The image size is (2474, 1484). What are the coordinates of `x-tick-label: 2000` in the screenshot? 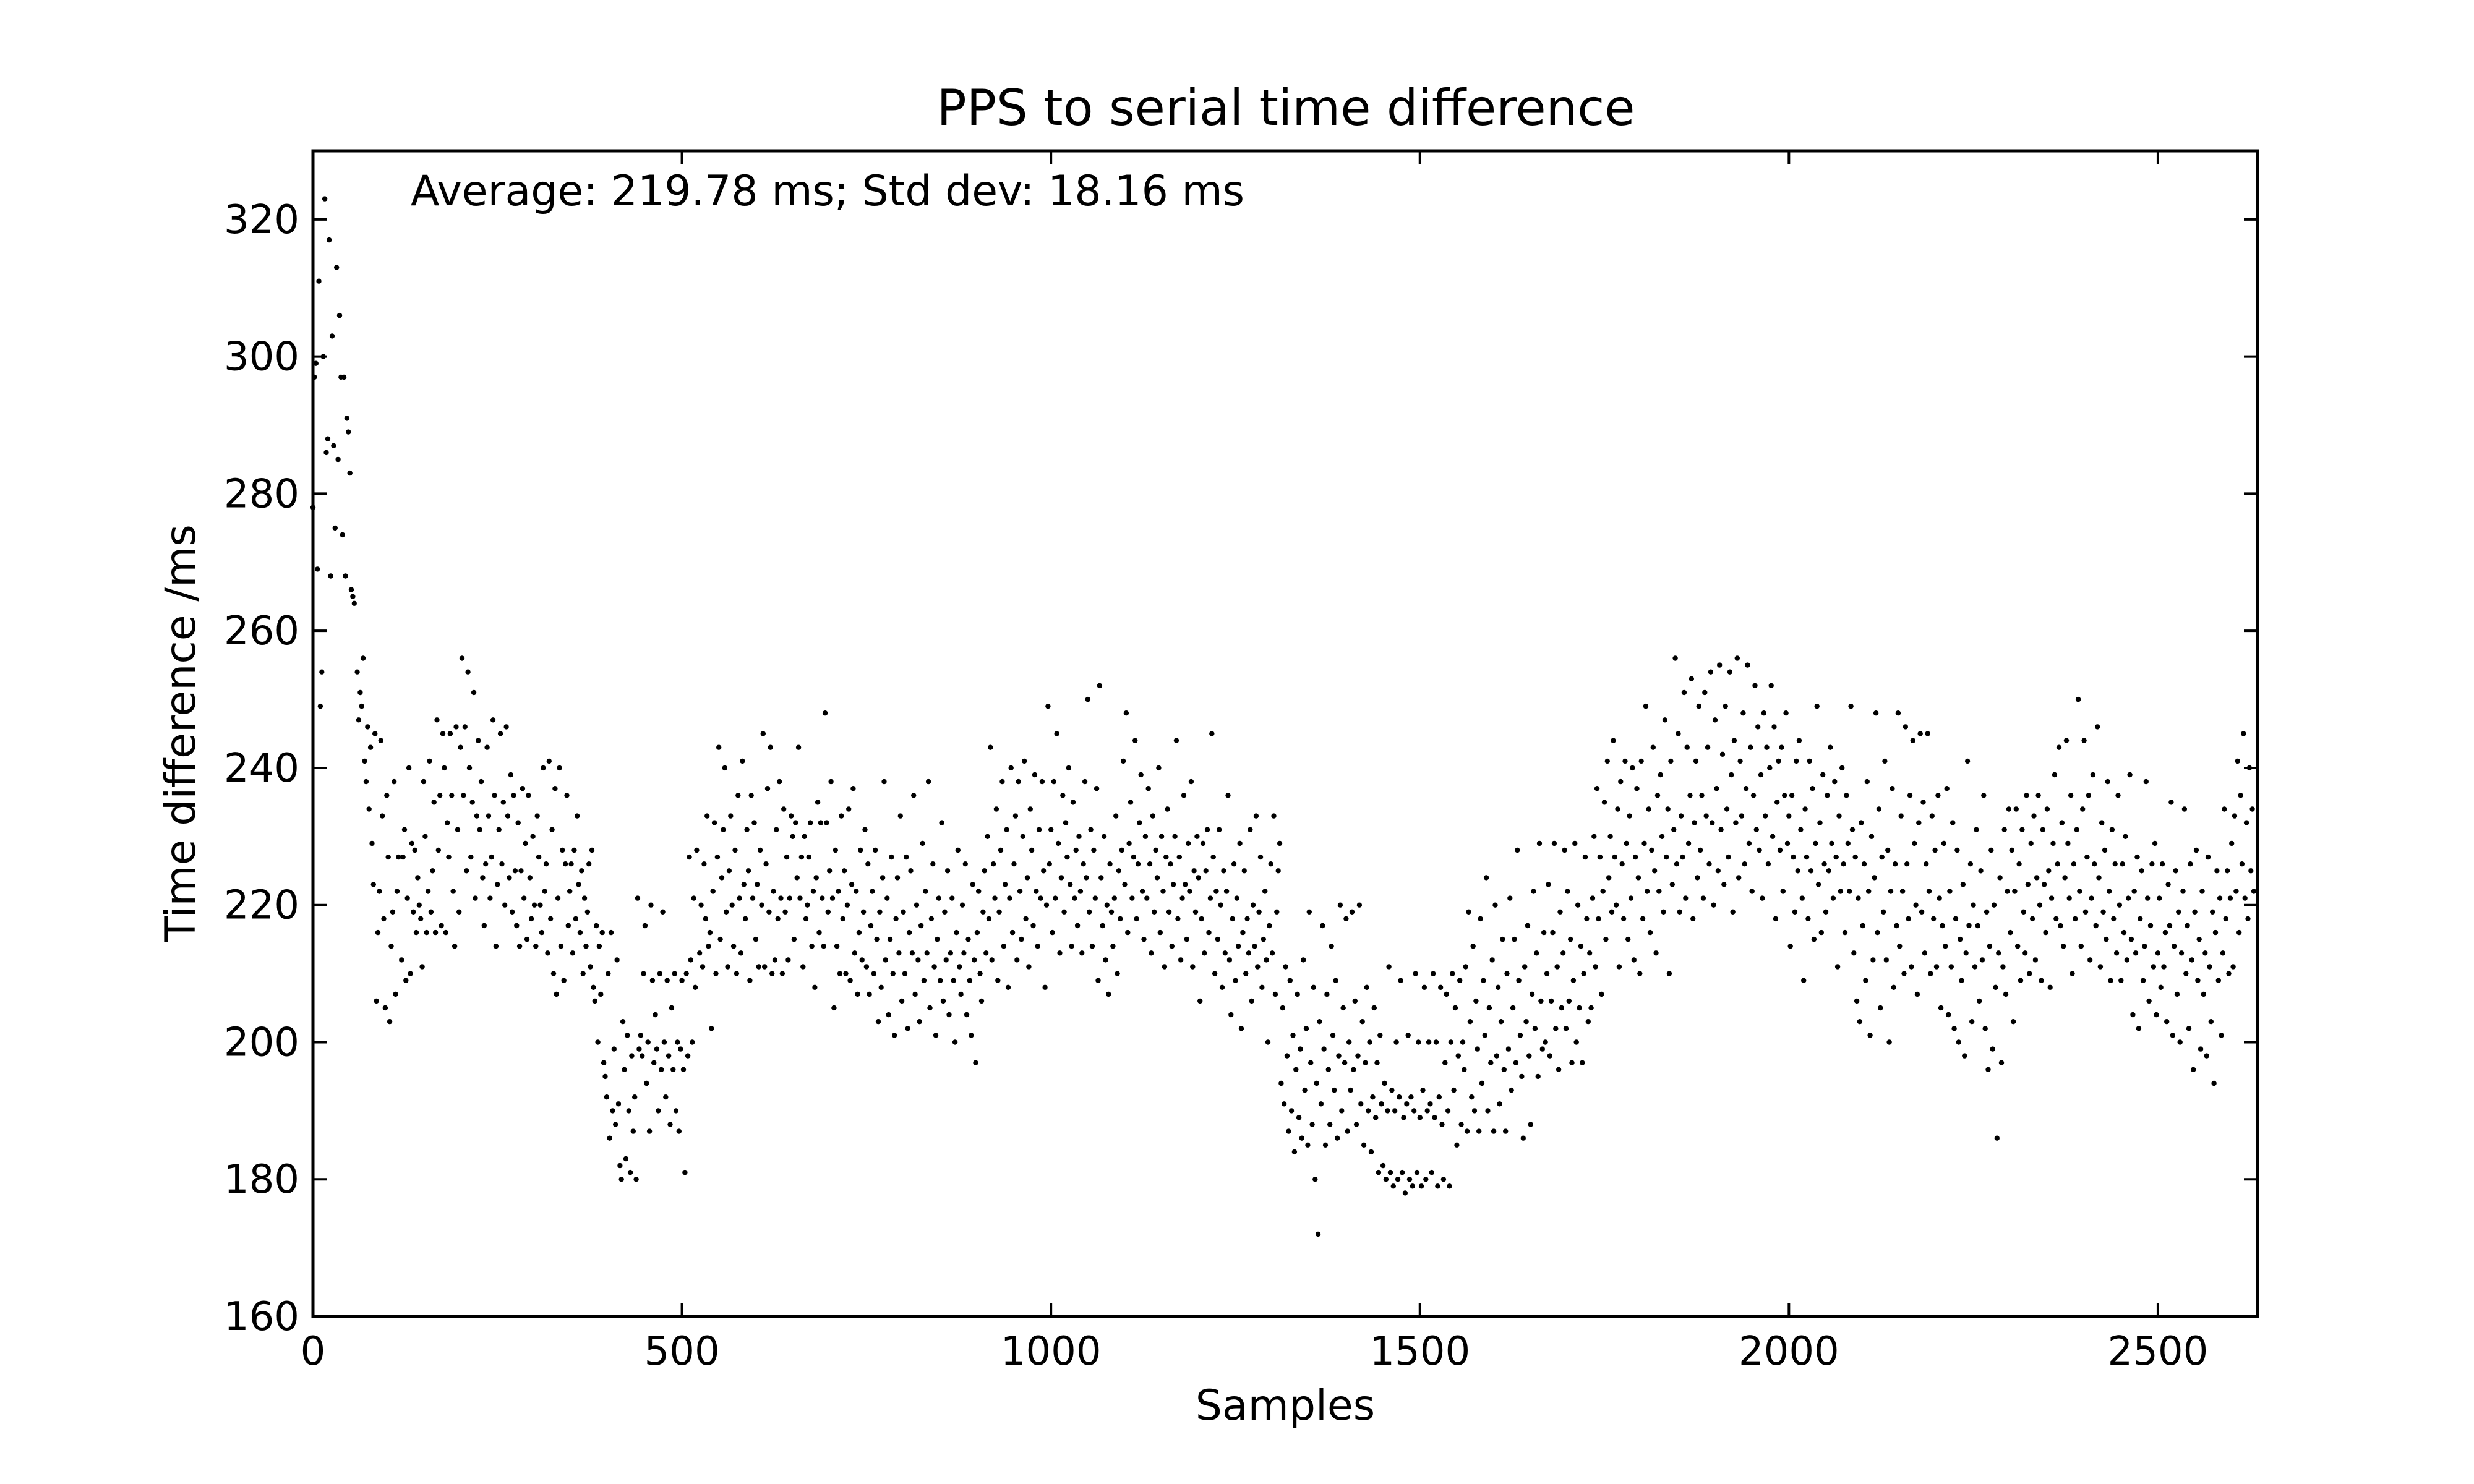 It's located at (1789, 1352).